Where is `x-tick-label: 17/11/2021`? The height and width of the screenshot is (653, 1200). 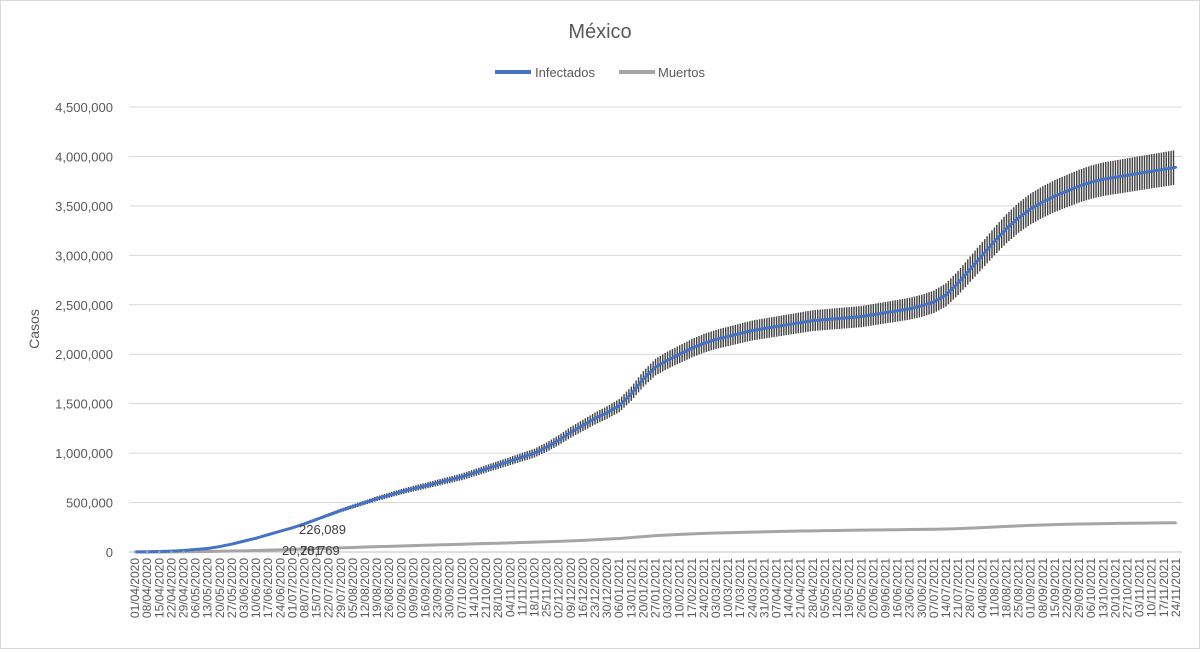
x-tick-label: 17/11/2021 is located at coordinates (1164, 587).